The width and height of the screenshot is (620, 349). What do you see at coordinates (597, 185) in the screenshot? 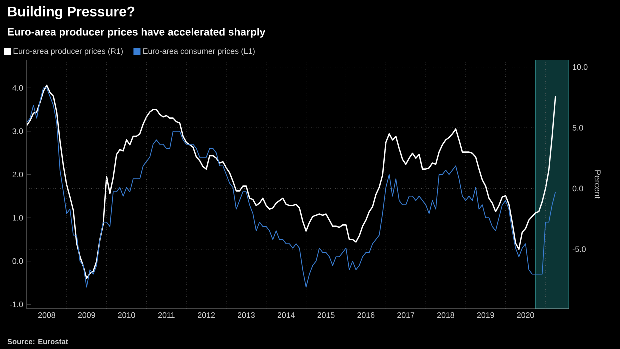
I see `y2-axis-title: Percent` at bounding box center [597, 185].